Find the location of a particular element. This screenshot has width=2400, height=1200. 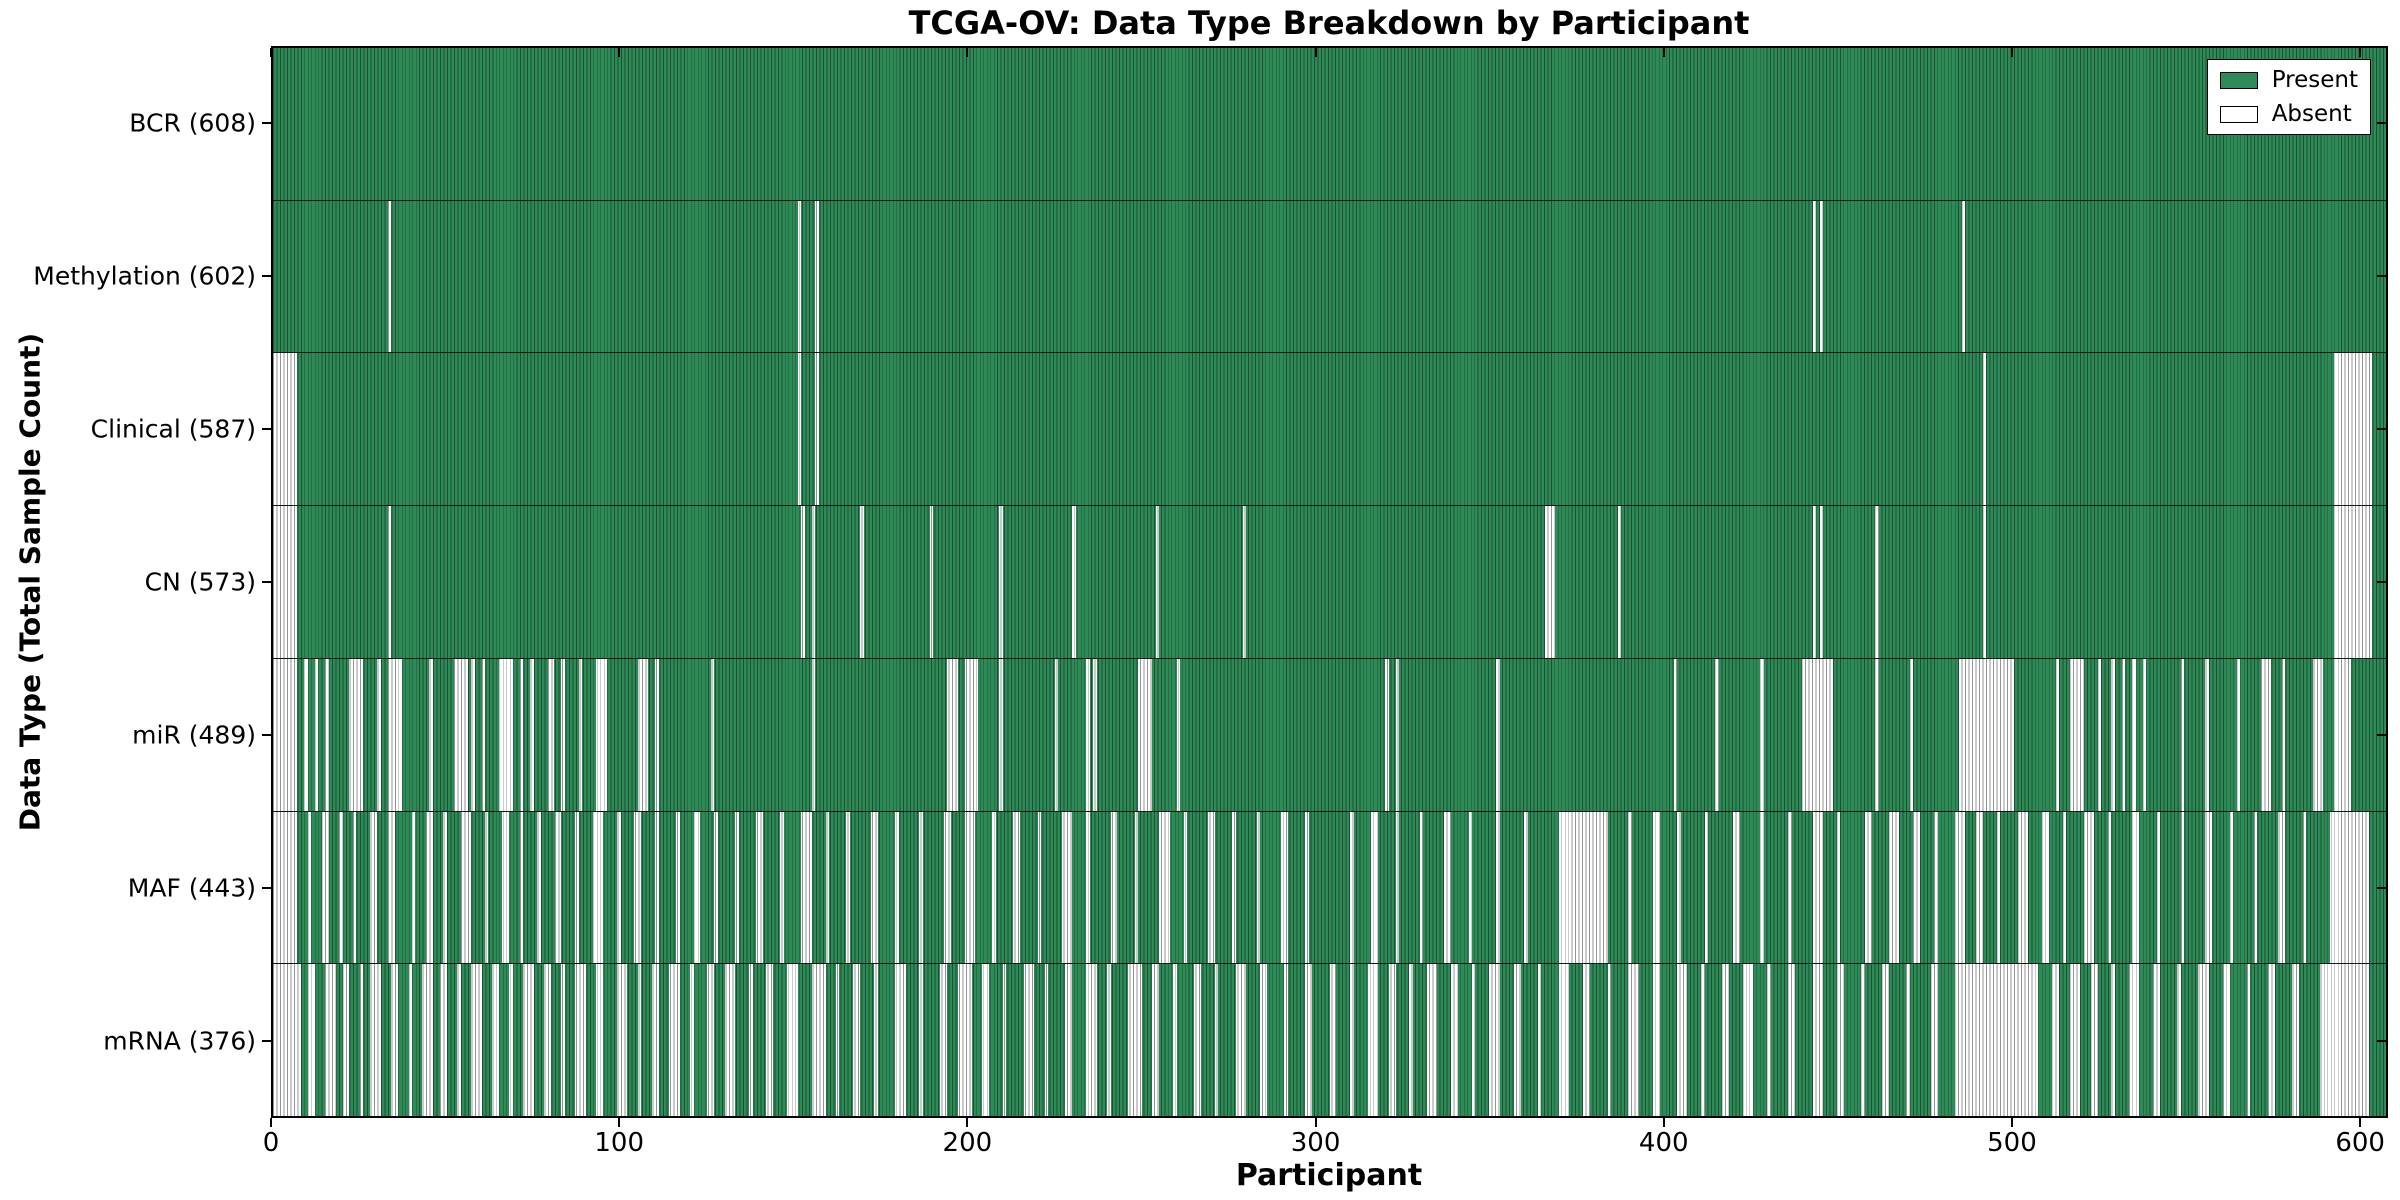

x-tick-label: 600 is located at coordinates (2360, 1143).